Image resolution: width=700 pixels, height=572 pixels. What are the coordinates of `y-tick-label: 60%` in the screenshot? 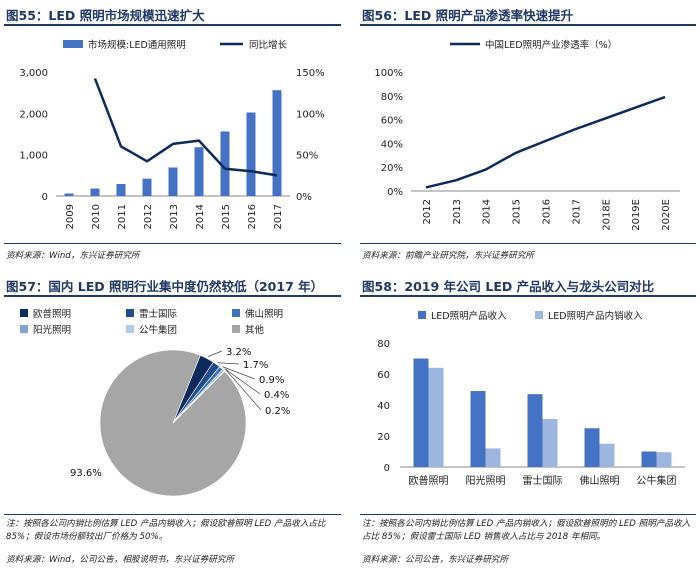 It's located at (392, 121).